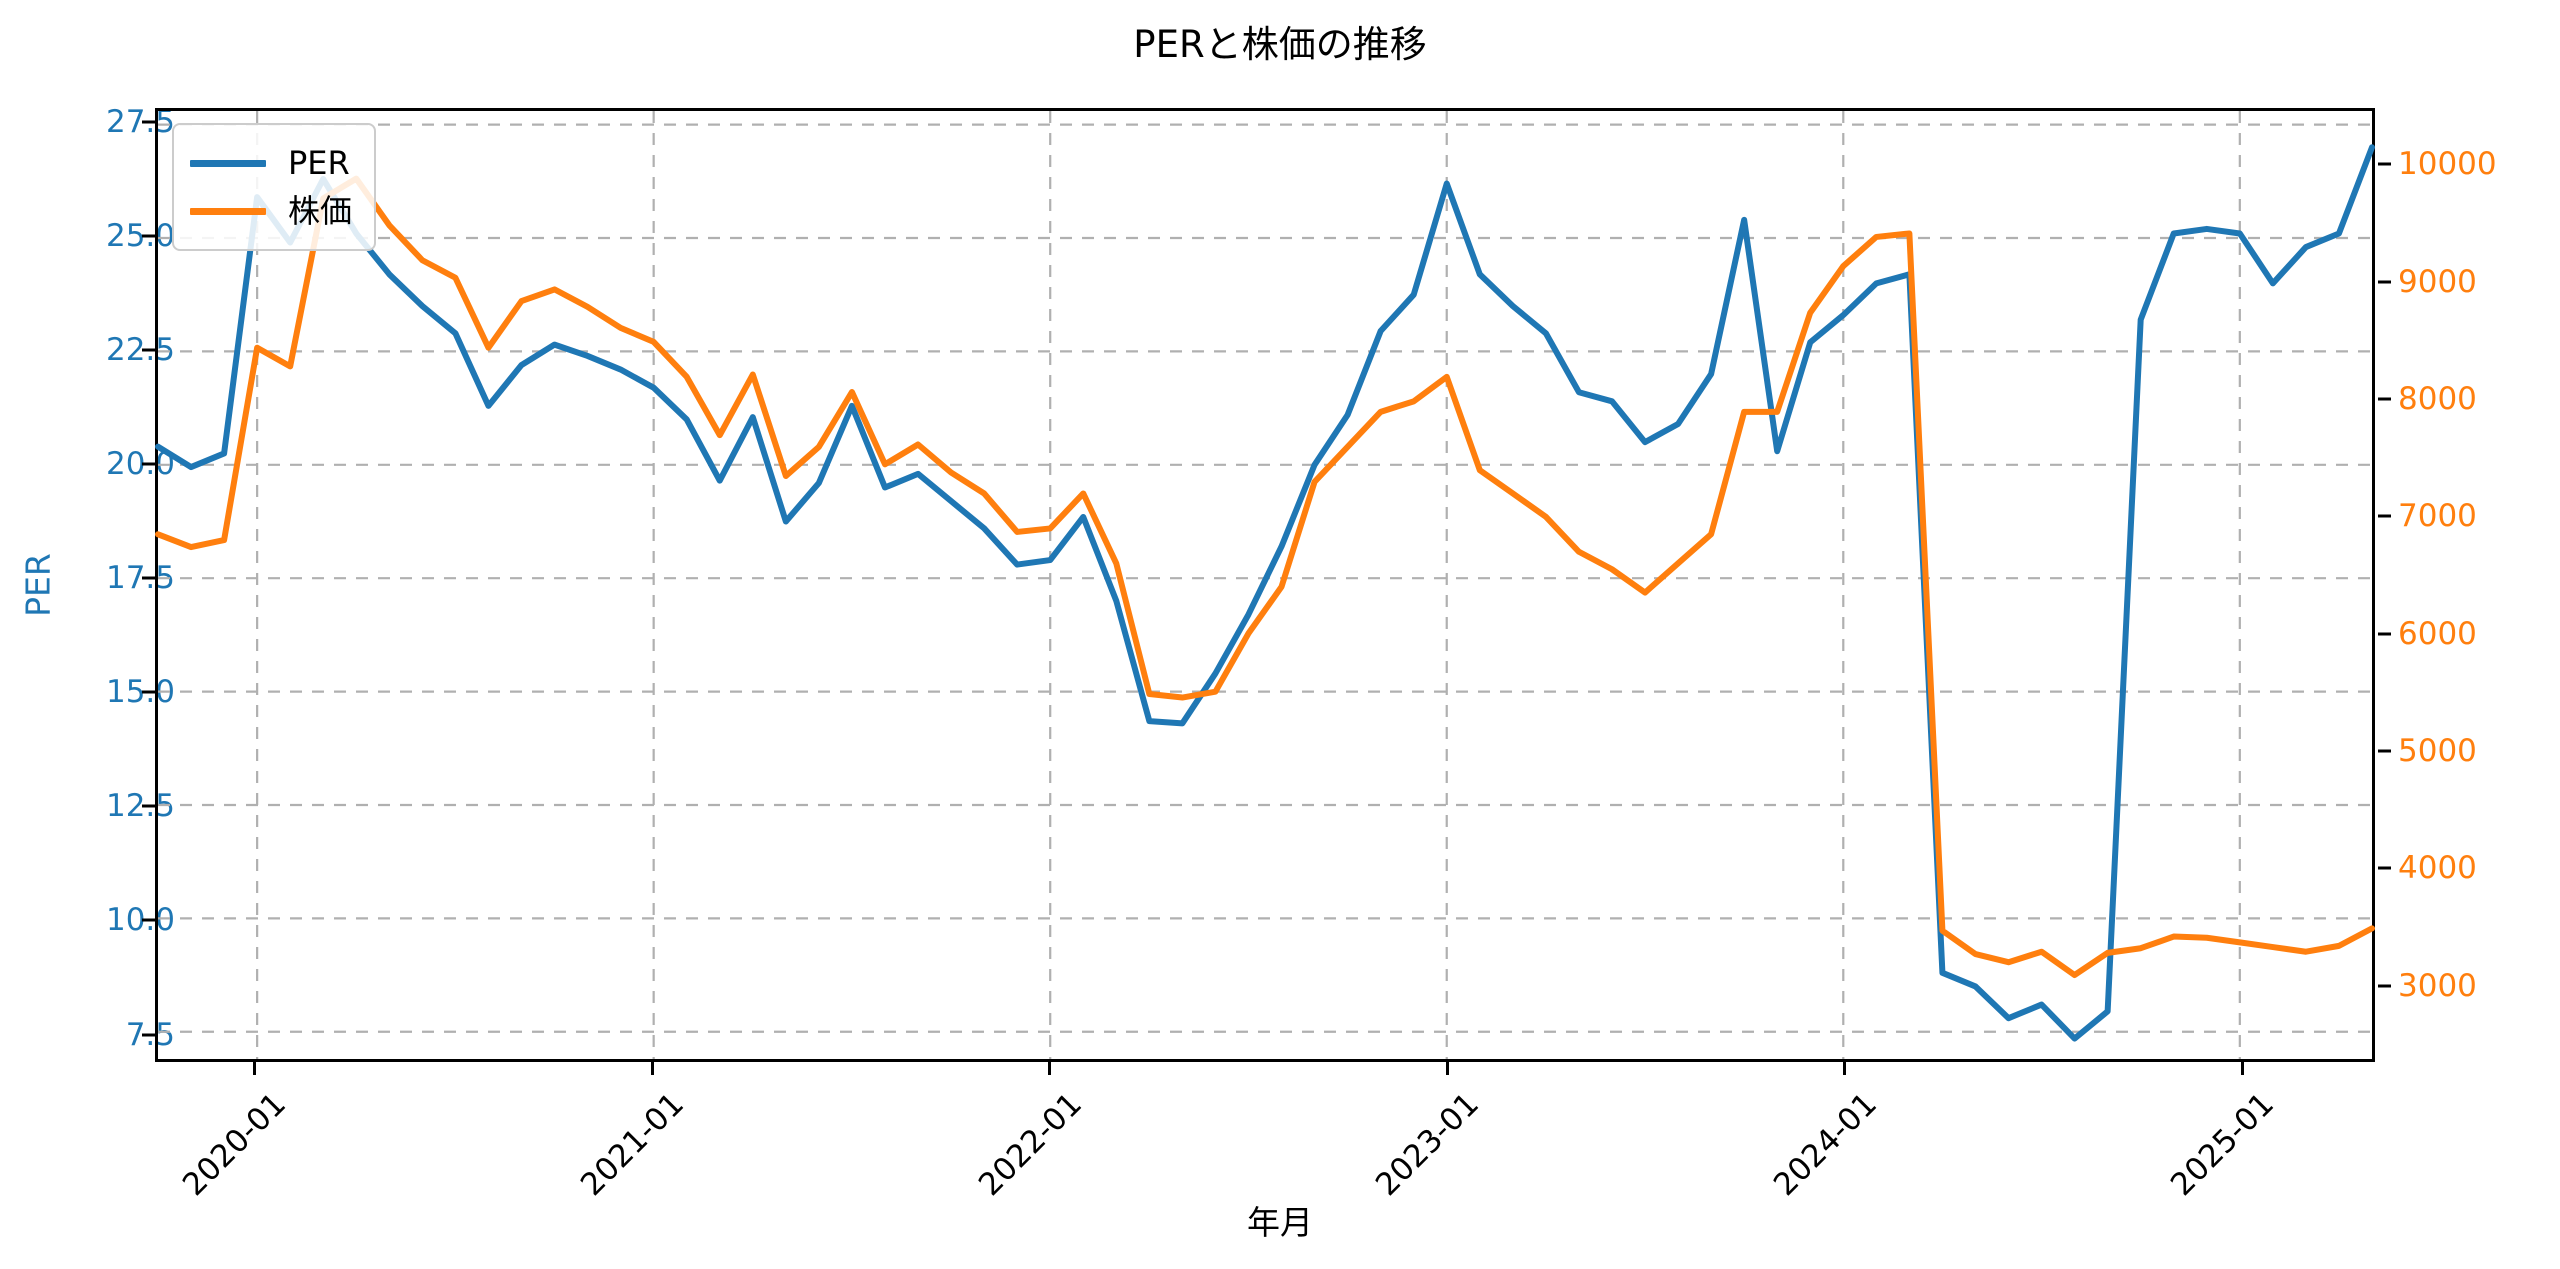 Image resolution: width=2560 pixels, height=1269 pixels. What do you see at coordinates (271, 211) in the screenshot?
I see `legend-item-stock: 株価` at bounding box center [271, 211].